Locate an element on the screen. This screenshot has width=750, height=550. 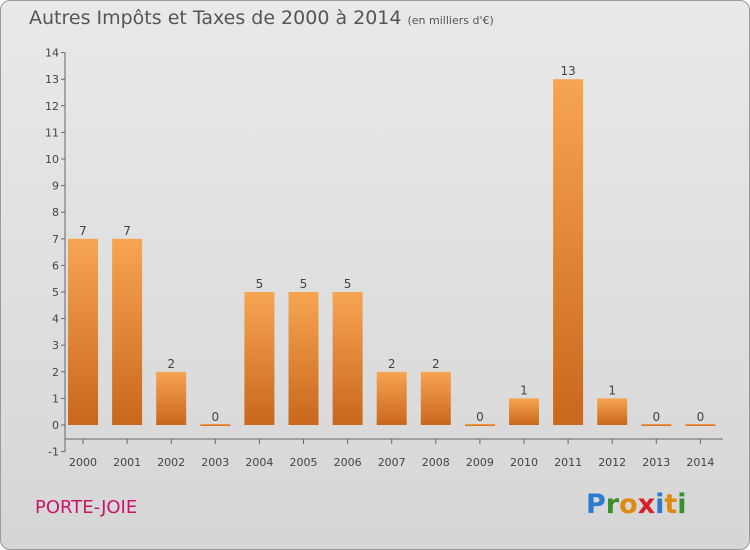
x-tick-label-2003: 2003 is located at coordinates (215, 462).